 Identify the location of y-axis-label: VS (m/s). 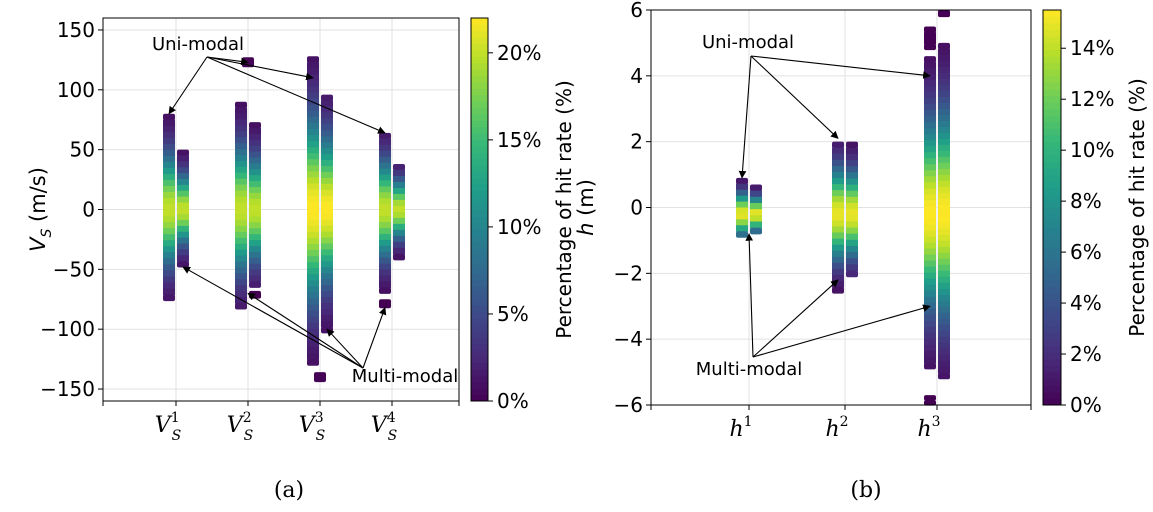
(40, 209).